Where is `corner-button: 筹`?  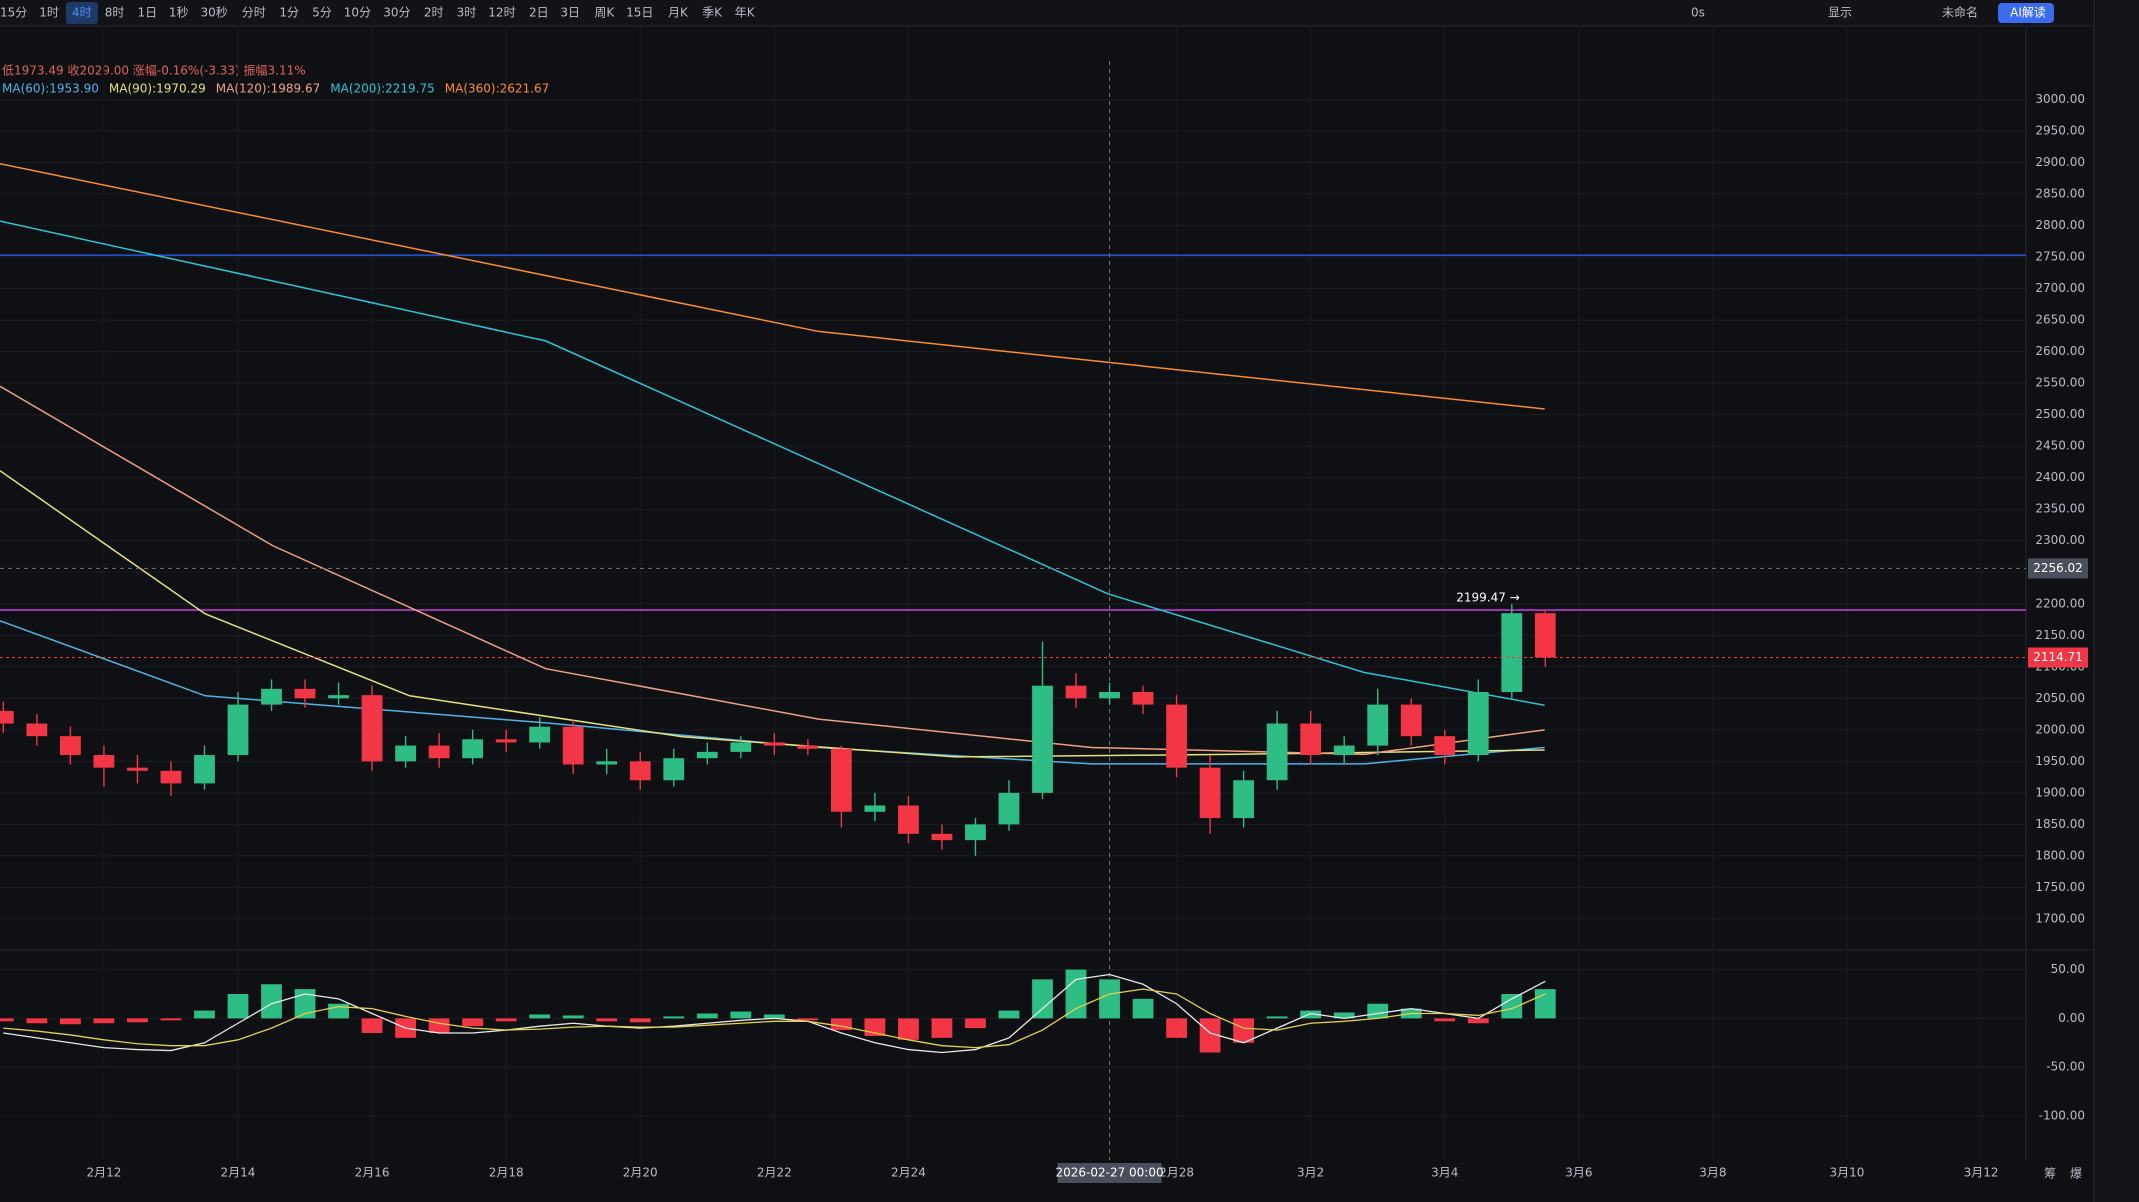
corner-button: 筹 is located at coordinates (2050, 1174).